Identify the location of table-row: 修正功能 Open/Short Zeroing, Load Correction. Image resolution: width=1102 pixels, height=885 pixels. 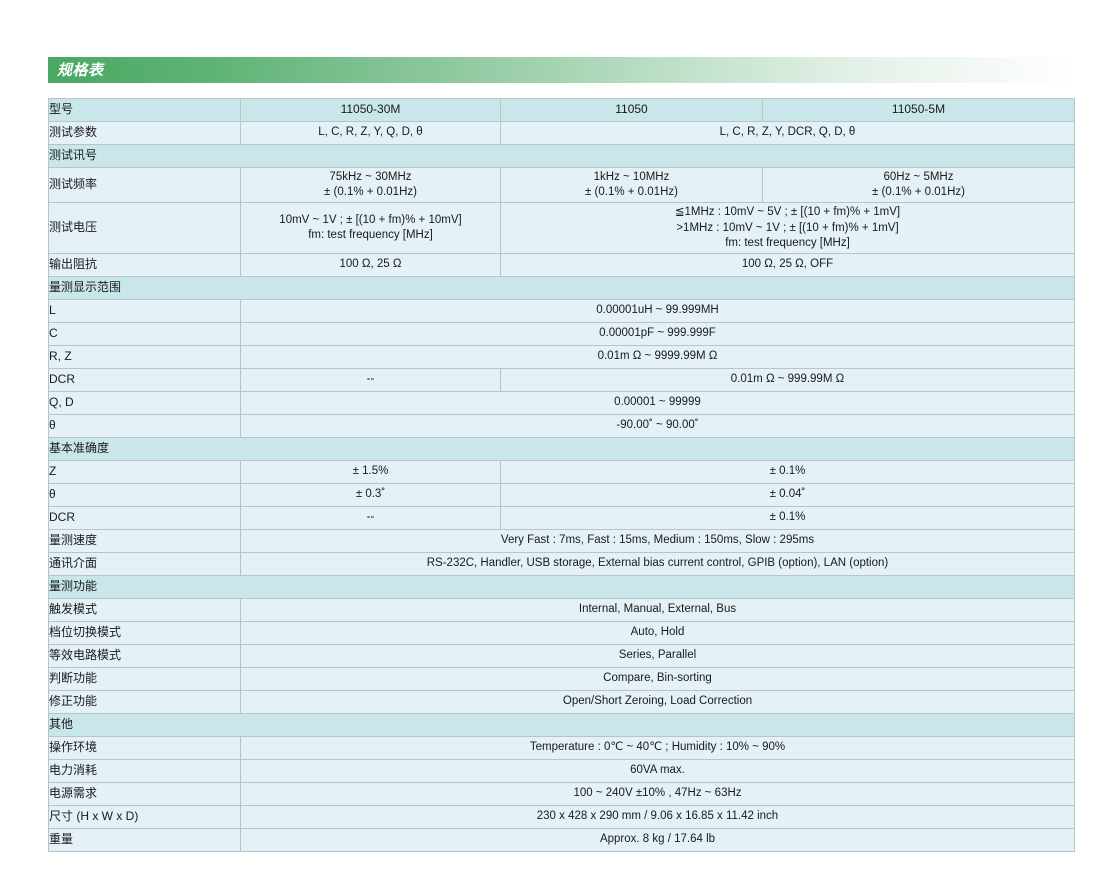
(561, 701).